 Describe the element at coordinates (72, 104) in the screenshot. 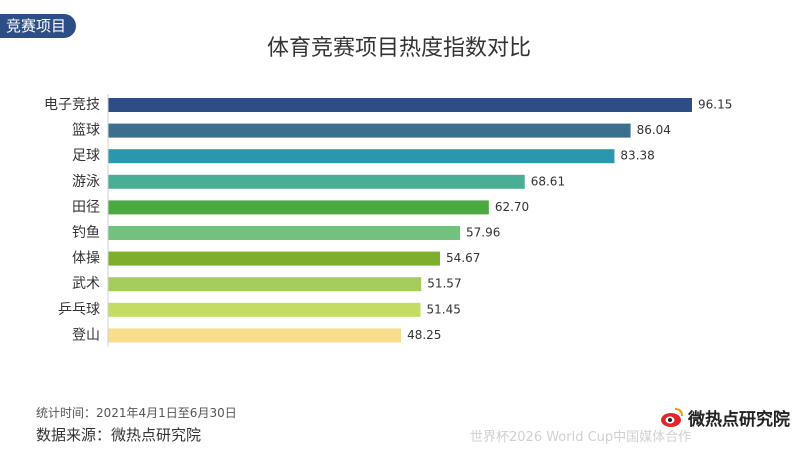

I see `category-label: 电子竞技` at that location.